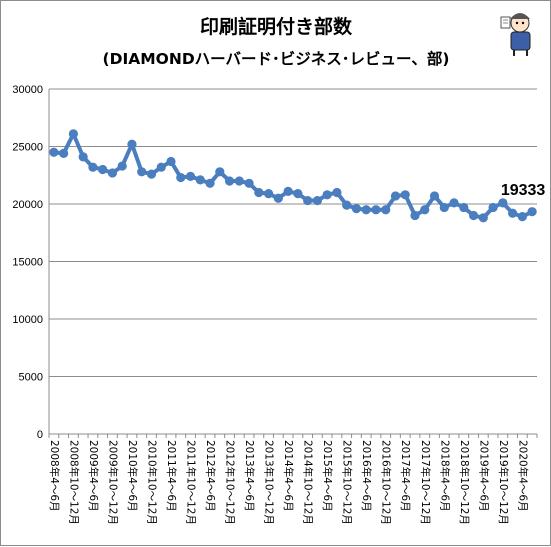 The image size is (551, 547). What do you see at coordinates (249, 476) in the screenshot?
I see `x-tick-label: 2013年4～6月` at bounding box center [249, 476].